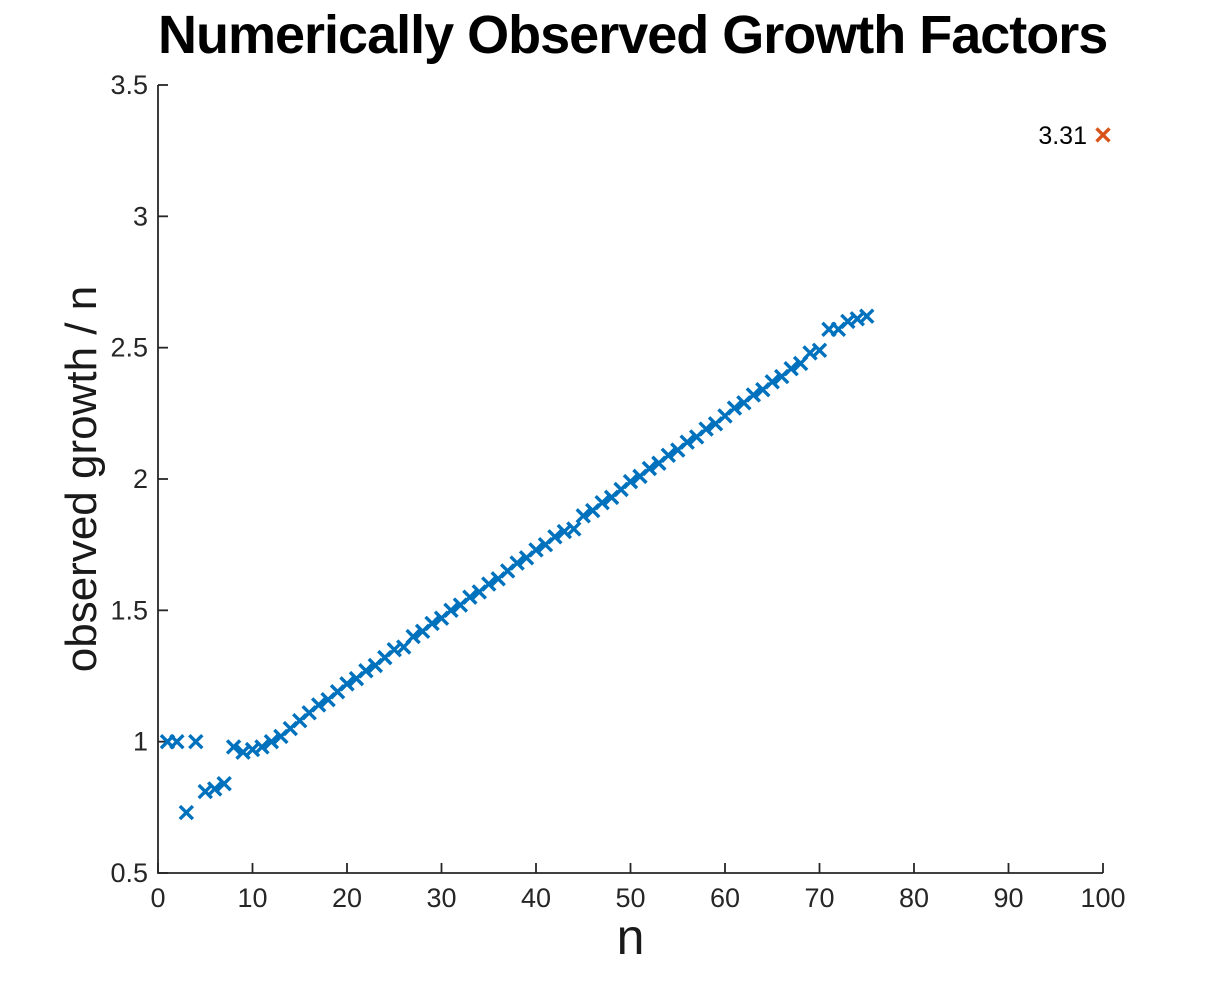  I want to click on x-tick-label: 50, so click(630, 898).